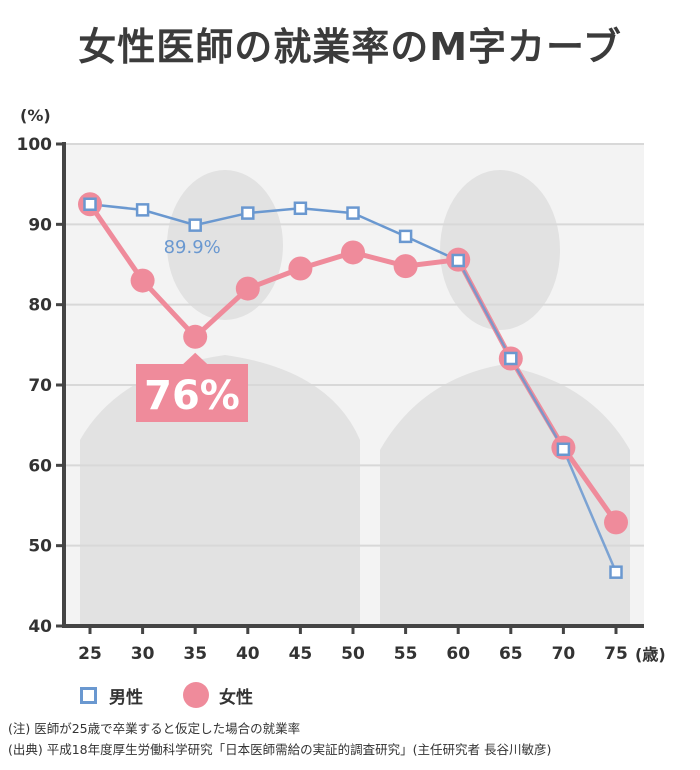 Image resolution: width=700 pixels, height=770 pixels. I want to click on legend-item-male: 男性, so click(111, 695).